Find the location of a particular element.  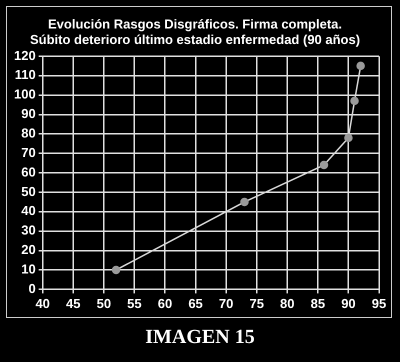

x-tick-label: 85 is located at coordinates (318, 303).